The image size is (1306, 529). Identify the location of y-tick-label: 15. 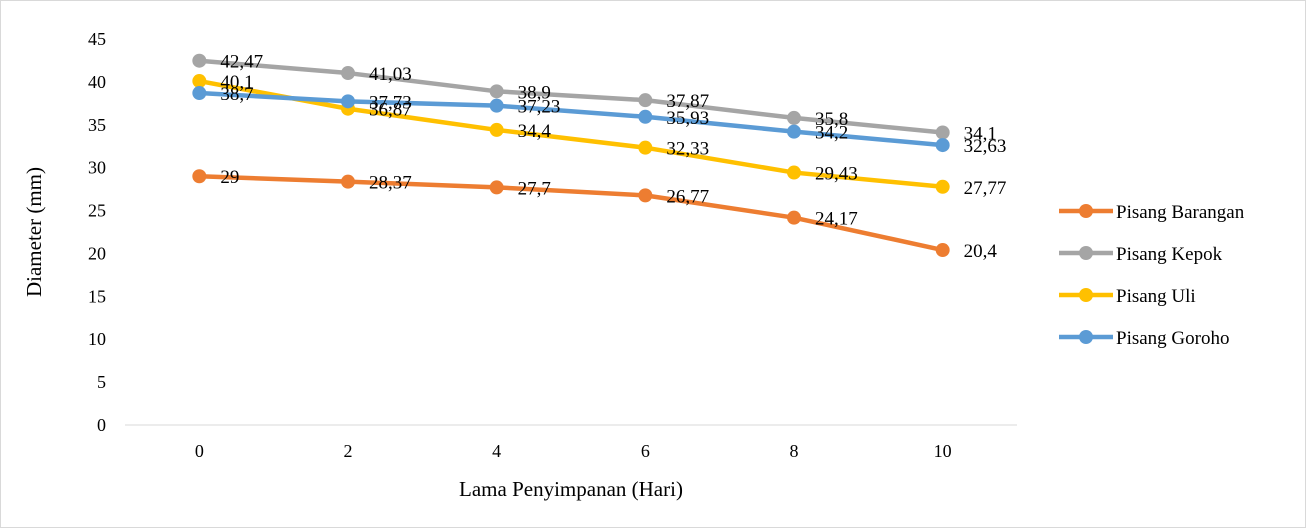
(97, 296).